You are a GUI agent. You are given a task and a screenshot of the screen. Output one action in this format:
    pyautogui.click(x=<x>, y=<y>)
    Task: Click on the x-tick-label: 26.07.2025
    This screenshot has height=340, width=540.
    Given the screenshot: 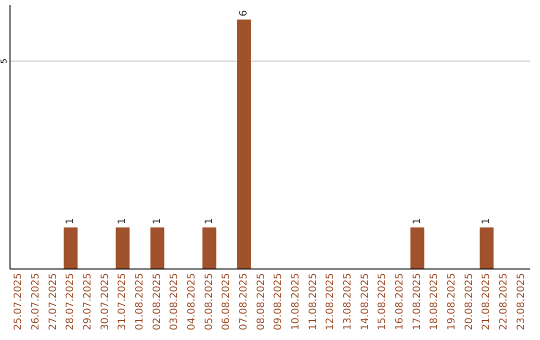 What is the action you would take?
    pyautogui.click(x=36, y=301)
    